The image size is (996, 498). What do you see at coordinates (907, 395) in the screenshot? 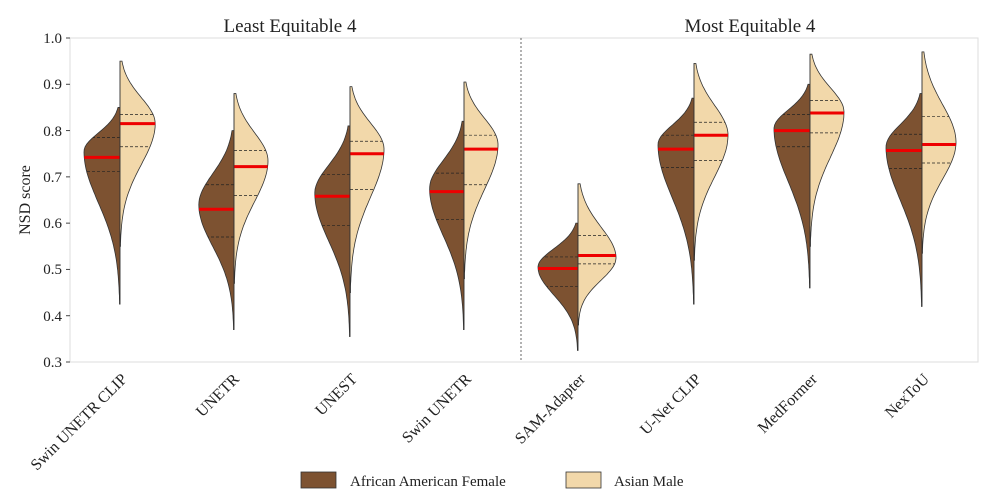
I see `x-tick-label: NexToU` at bounding box center [907, 395].